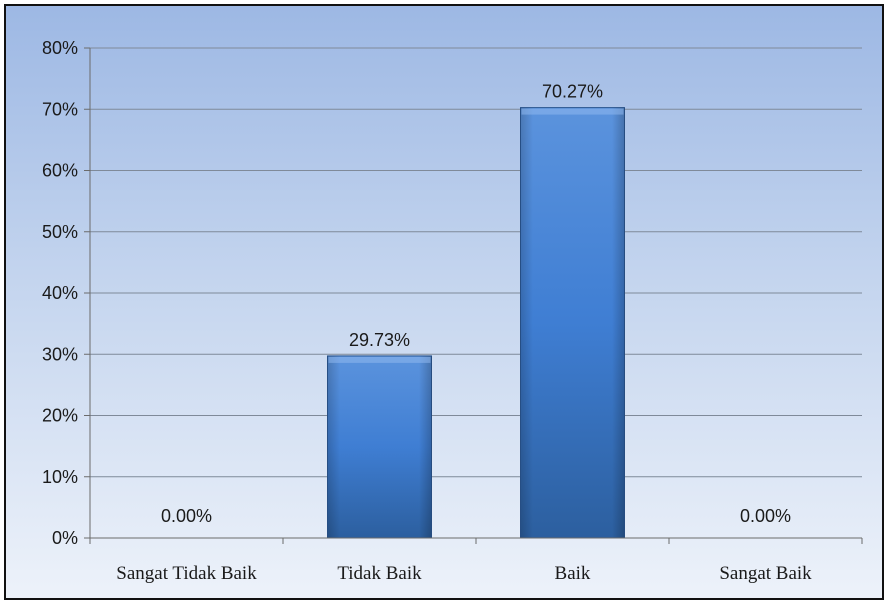 This screenshot has width=888, height=604. I want to click on x-tick-label: Tidak Baik, so click(379, 573).